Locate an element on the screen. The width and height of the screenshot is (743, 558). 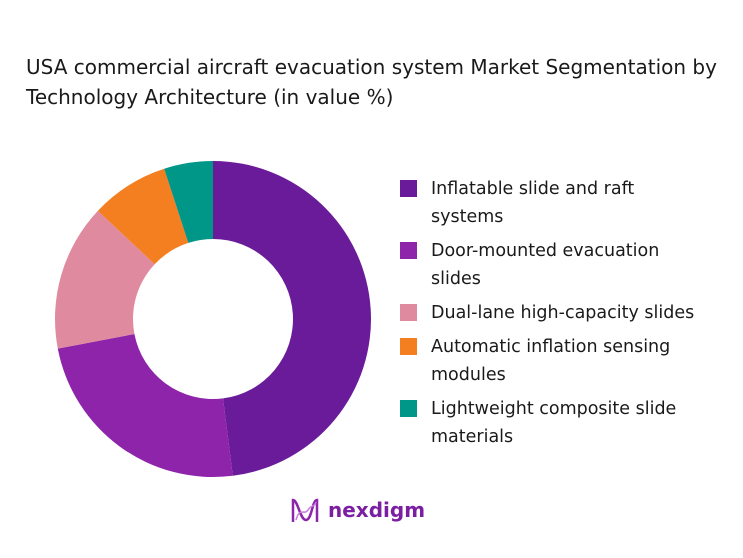
logo-text: nexdigm is located at coordinates (377, 510).